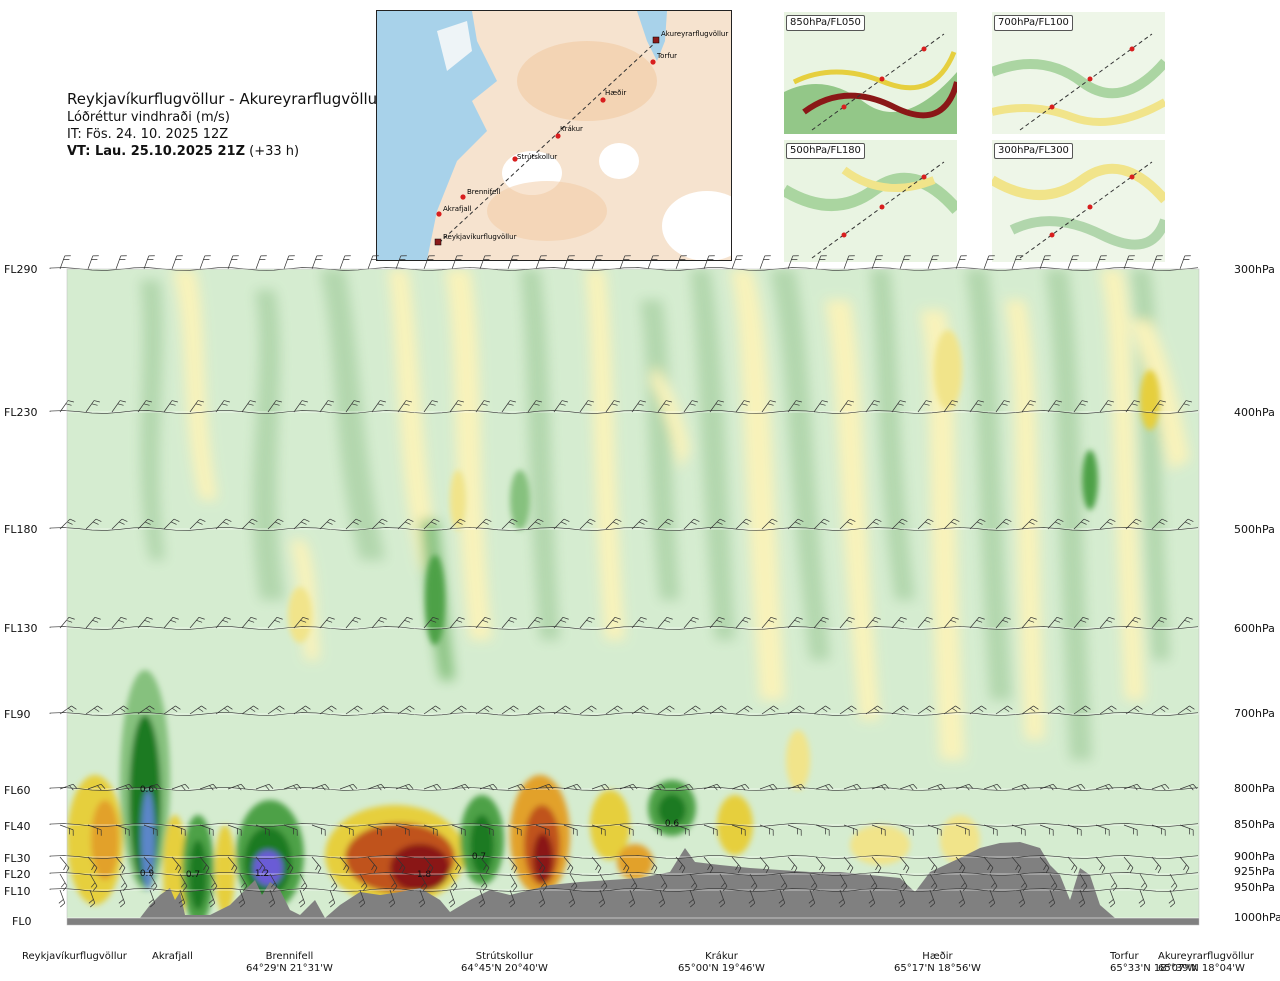 Image resolution: width=1280 pixels, height=981 pixels. Describe the element at coordinates (937, 962) in the screenshot. I see `x-station-label: Hæðir 65°17'N 18°56'W` at that location.